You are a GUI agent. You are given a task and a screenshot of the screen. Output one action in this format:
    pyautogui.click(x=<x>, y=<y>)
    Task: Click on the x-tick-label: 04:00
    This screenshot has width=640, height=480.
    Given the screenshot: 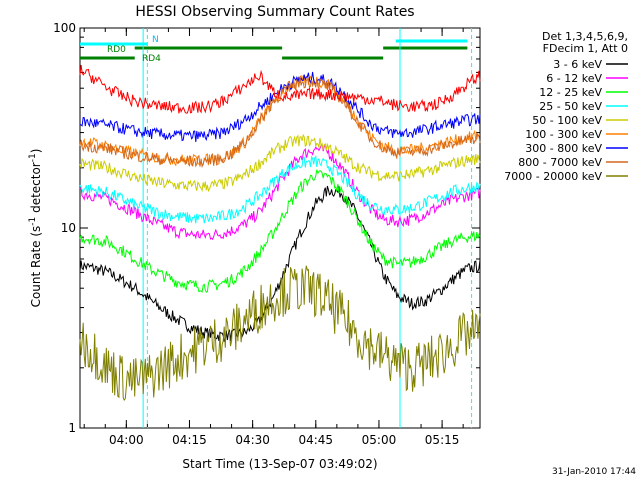 What is the action you would take?
    pyautogui.click(x=126, y=440)
    